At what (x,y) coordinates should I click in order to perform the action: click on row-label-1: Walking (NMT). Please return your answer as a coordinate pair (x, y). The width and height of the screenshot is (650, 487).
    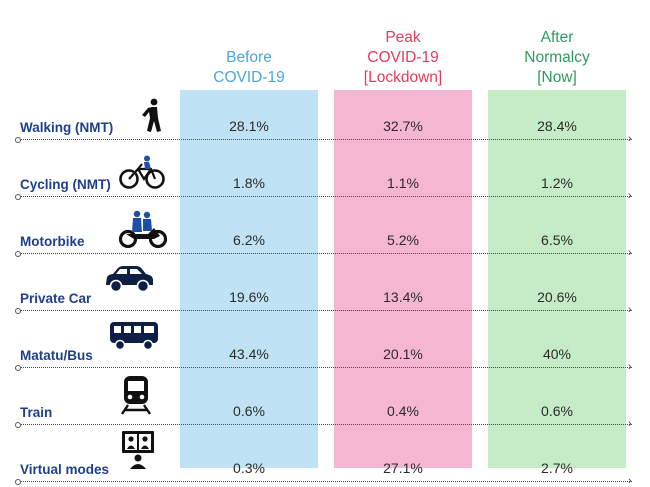
    Looking at the image, I should click on (67, 127).